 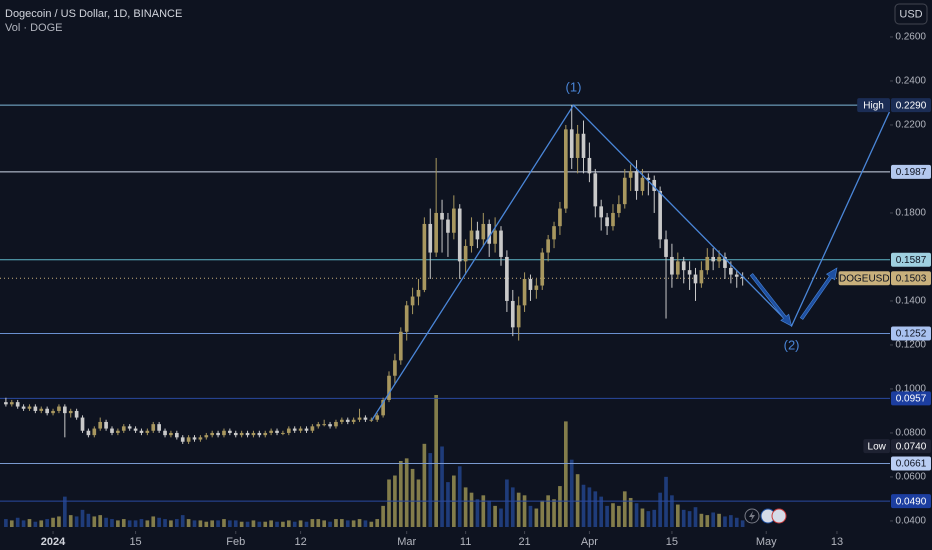 What do you see at coordinates (465, 542) in the screenshot?
I see `x-tick-label: 11` at bounding box center [465, 542].